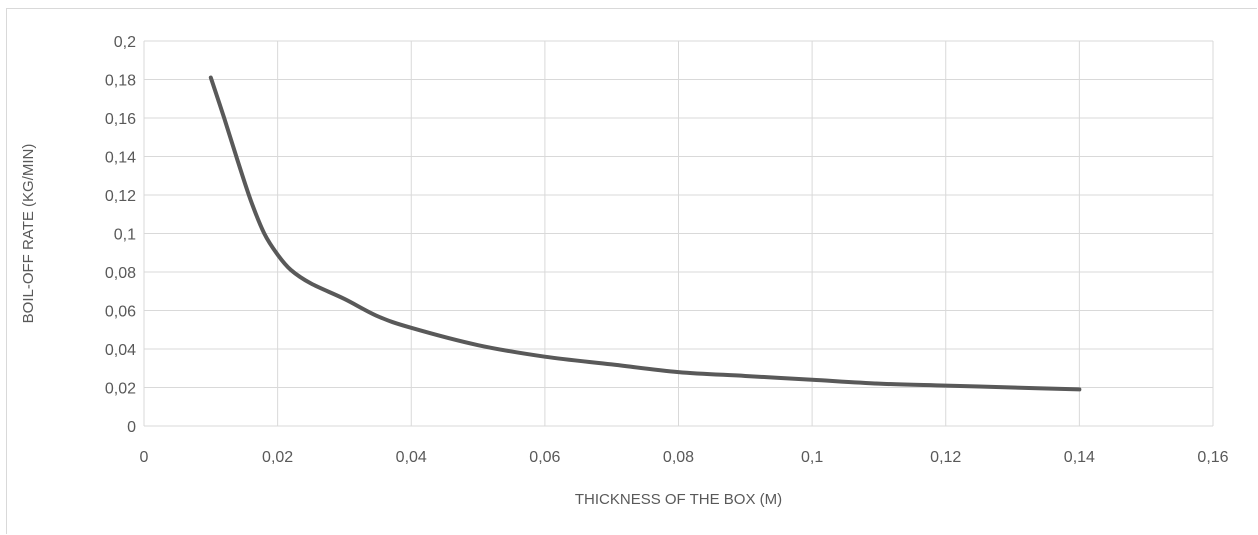 This screenshot has width=1258, height=535. I want to click on x-tick-label: 0,14, so click(1079, 457).